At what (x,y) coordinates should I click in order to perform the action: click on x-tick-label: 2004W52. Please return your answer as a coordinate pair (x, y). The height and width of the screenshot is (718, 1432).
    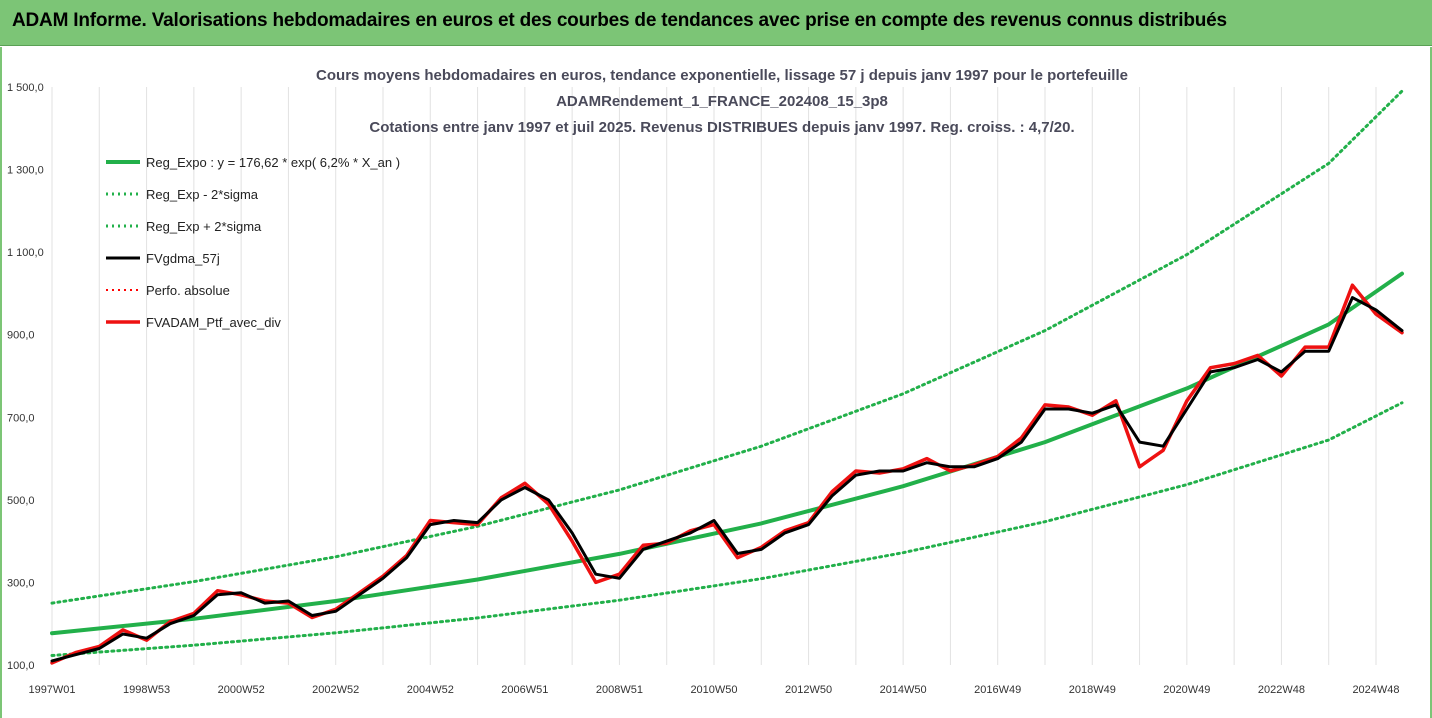
    Looking at the image, I should click on (430, 690).